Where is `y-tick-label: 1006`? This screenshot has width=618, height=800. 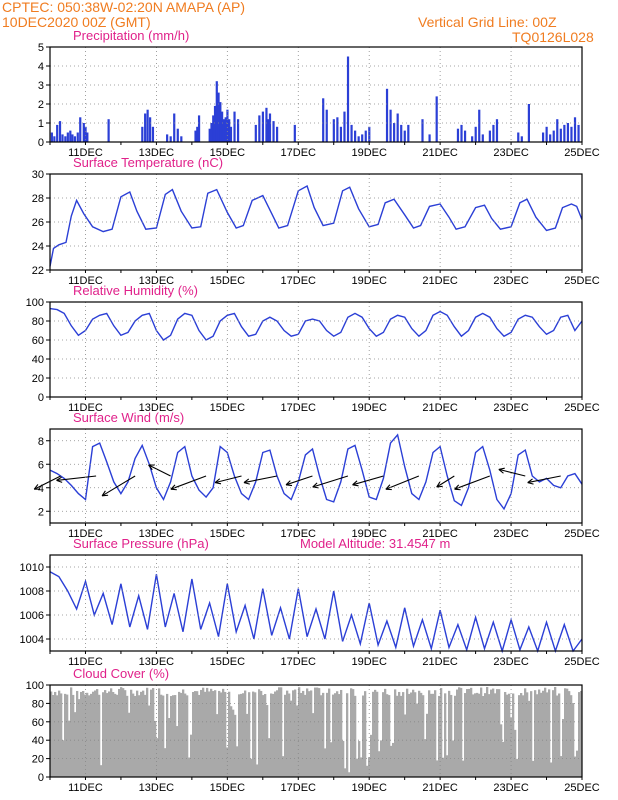 y-tick-label: 1006 is located at coordinates (32, 616).